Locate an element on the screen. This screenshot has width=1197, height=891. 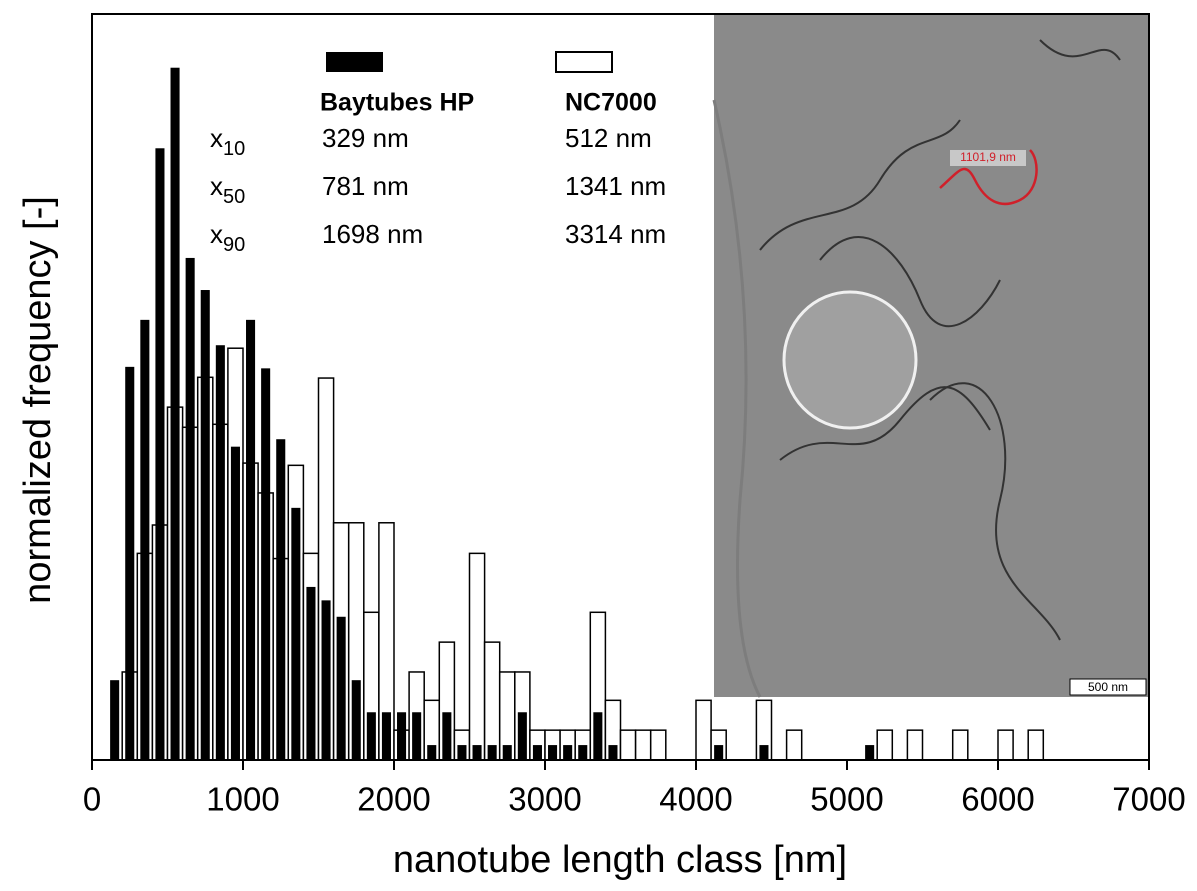
x-axis-title: nanotube length class [nm] is located at coordinates (620, 860).